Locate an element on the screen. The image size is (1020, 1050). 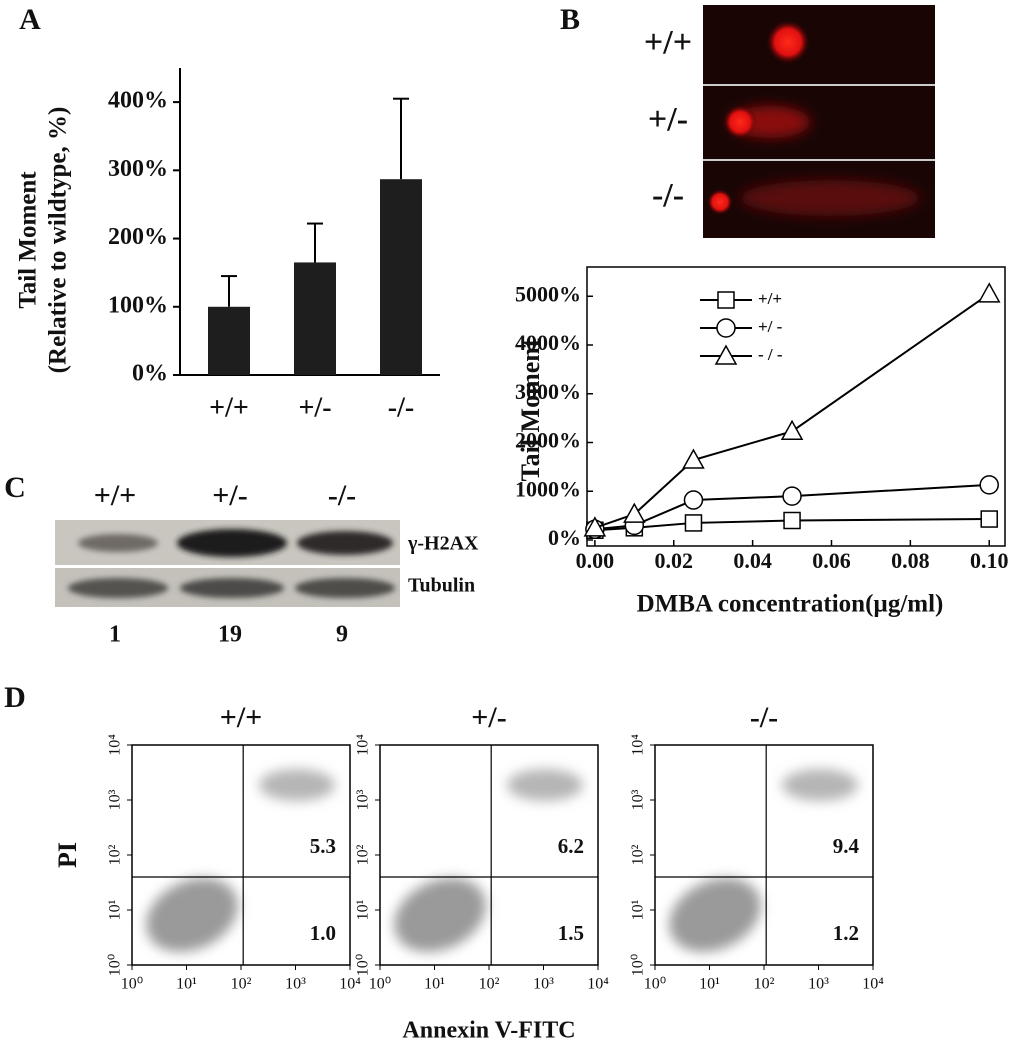
y-tick-label: 4000% is located at coordinates (548, 342).